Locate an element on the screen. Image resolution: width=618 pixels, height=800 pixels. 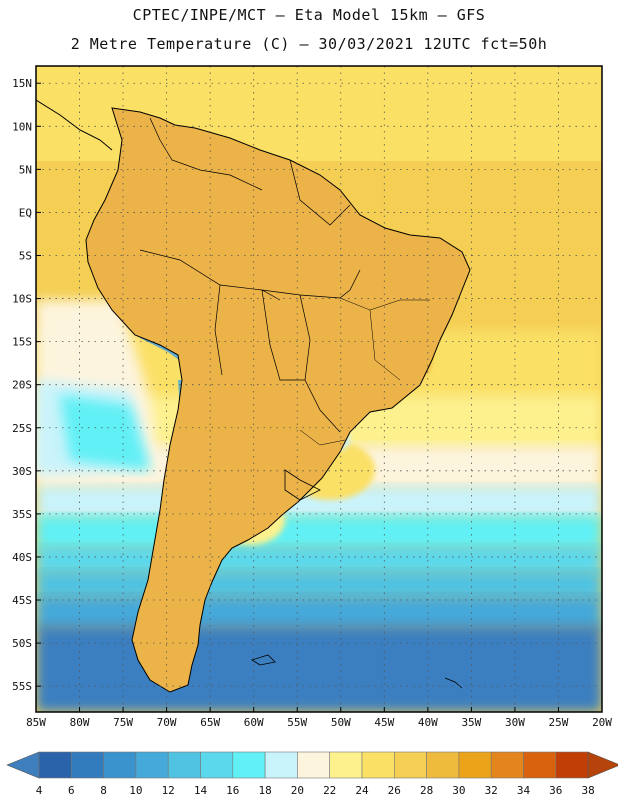
colorbar-level-label: 24 is located at coordinates (362, 790).